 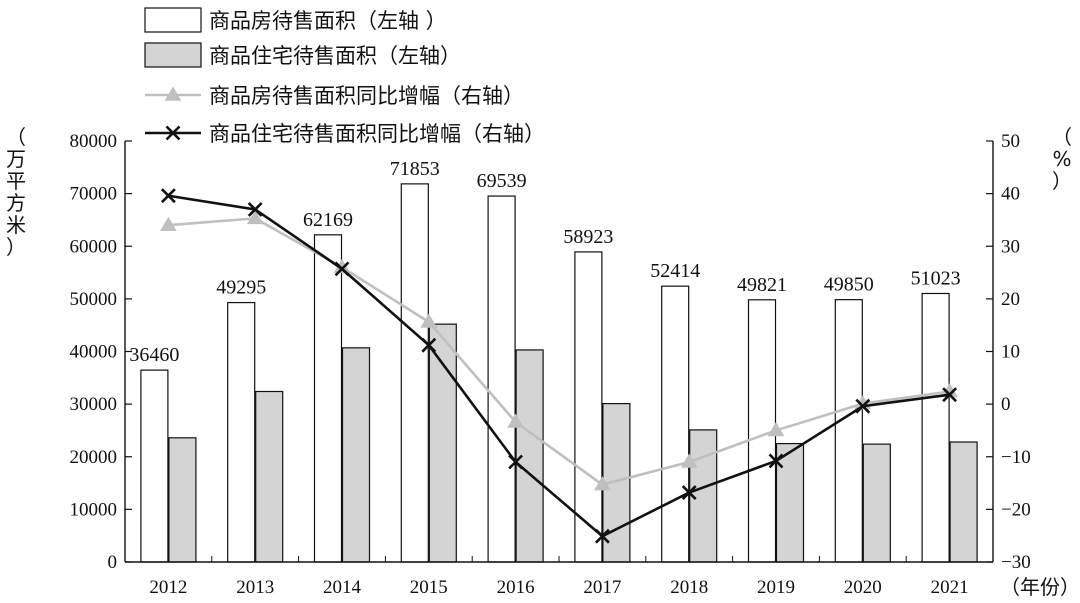 I want to click on legend-entry-3: 商品房待售面积同比增幅（右轴）, so click(x=334, y=96).